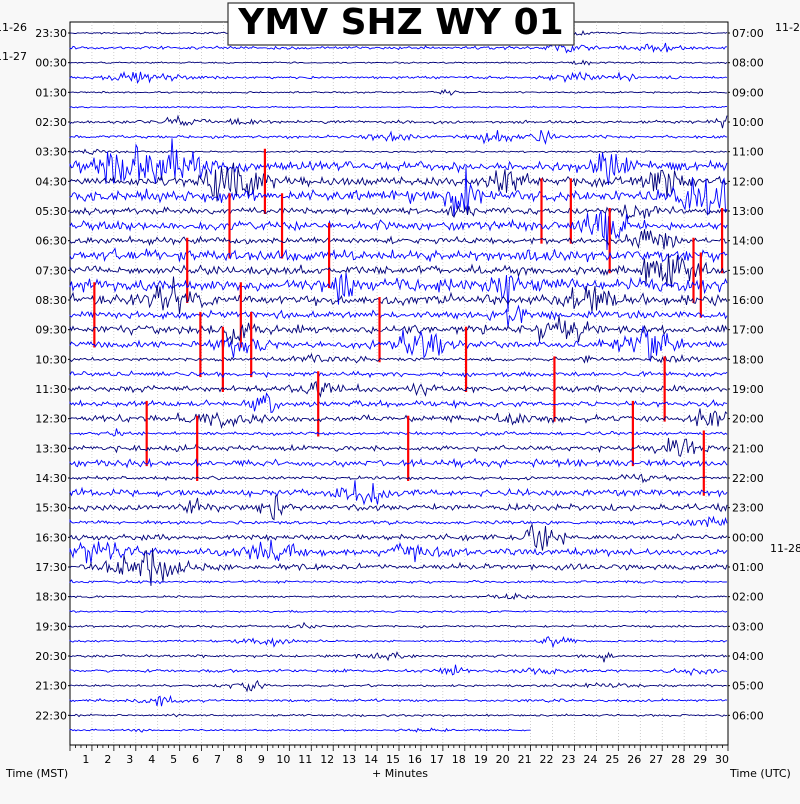  I want to click on x-tick-label: 18, so click(459, 759).